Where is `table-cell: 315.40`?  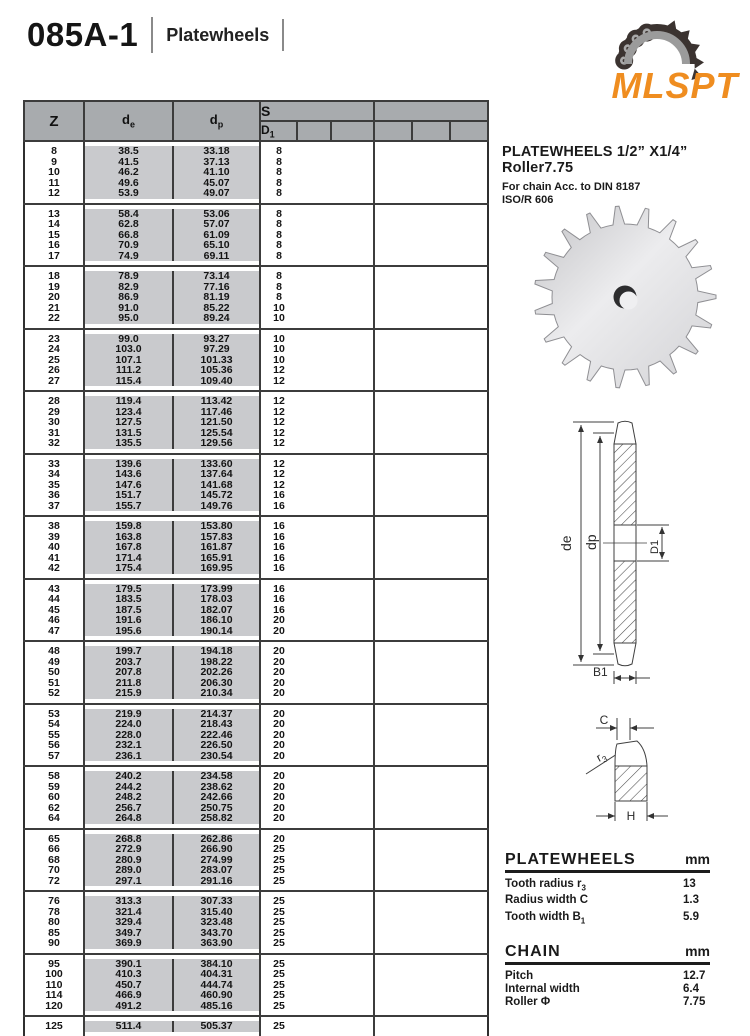 table-cell: 315.40 is located at coordinates (217, 911).